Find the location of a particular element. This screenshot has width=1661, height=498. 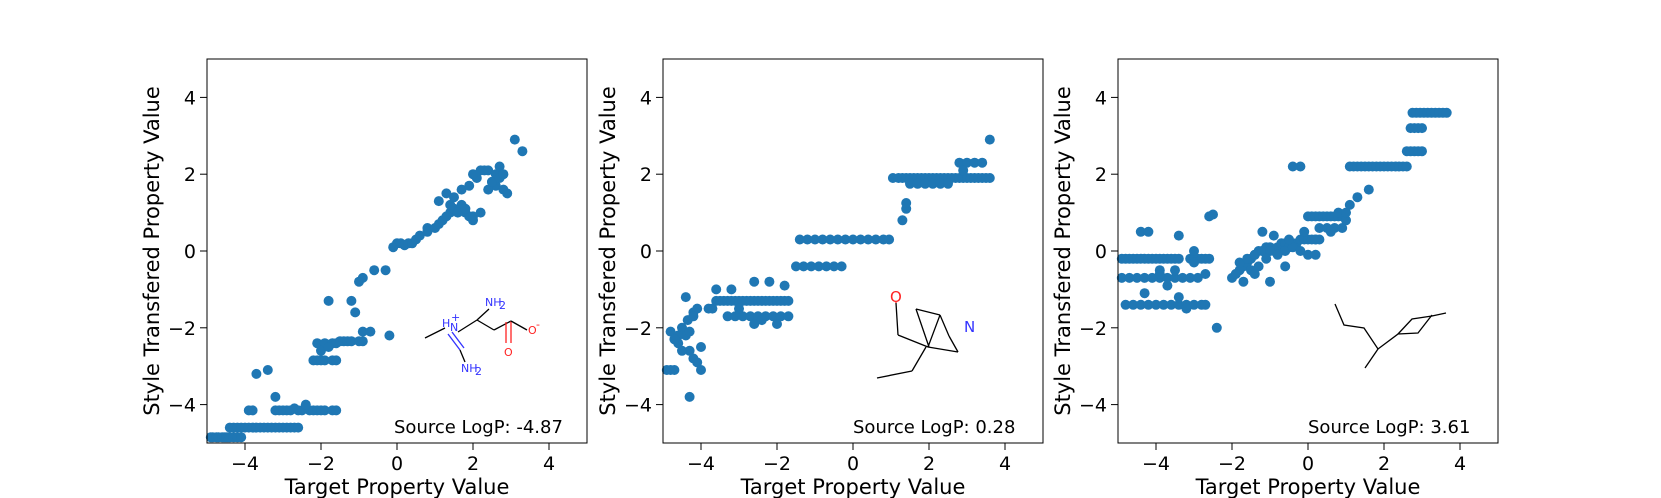

y-tick-label: 0 is located at coordinates (1101, 252).